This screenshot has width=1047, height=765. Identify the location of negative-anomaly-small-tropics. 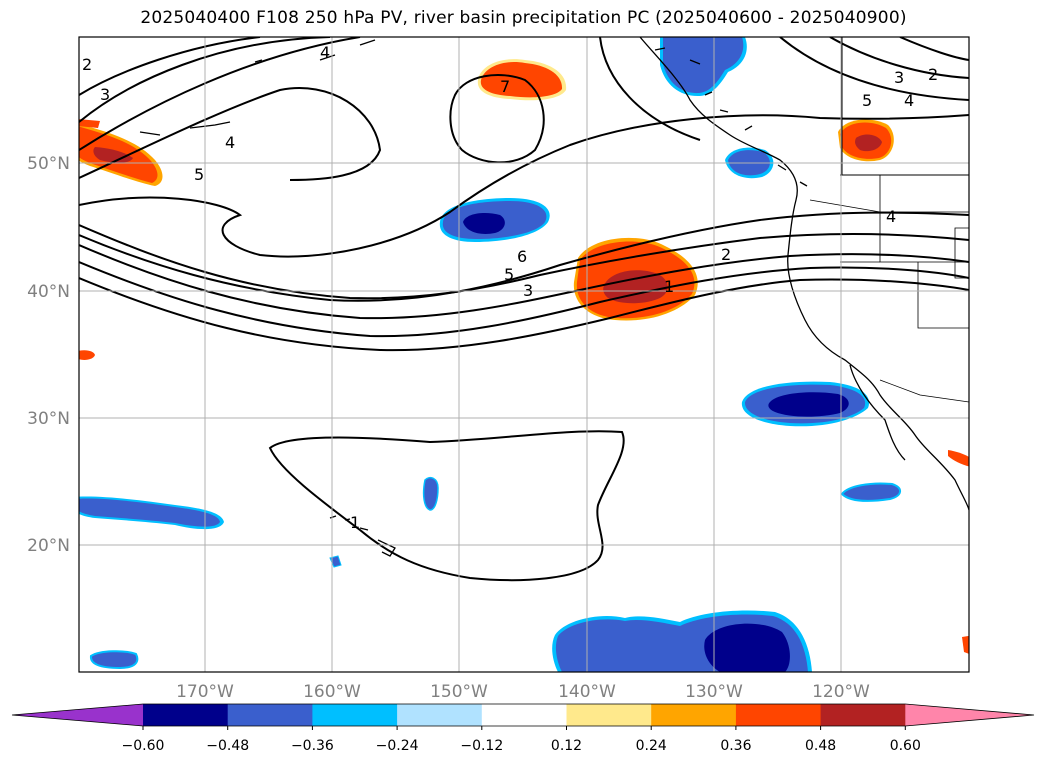
(430, 493).